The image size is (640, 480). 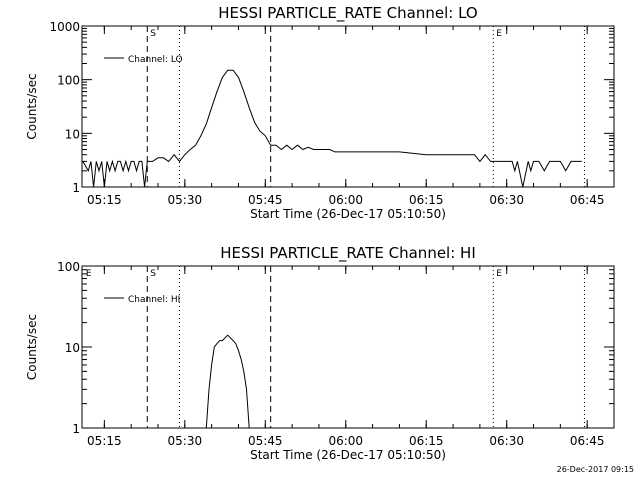 I want to click on footer-timestamp: 26-Dec-2017 09:15, so click(x=595, y=469).